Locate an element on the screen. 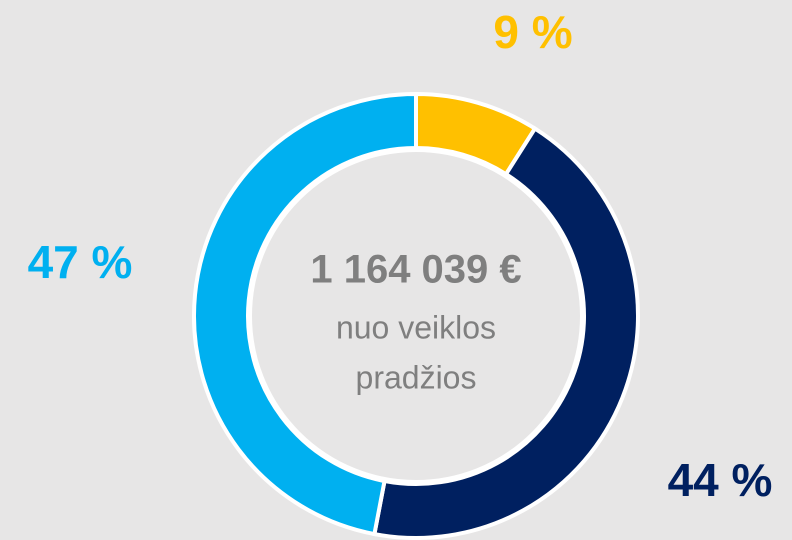 The height and width of the screenshot is (540, 792). center-subtitle: nuo veiklos is located at coordinates (416, 327).